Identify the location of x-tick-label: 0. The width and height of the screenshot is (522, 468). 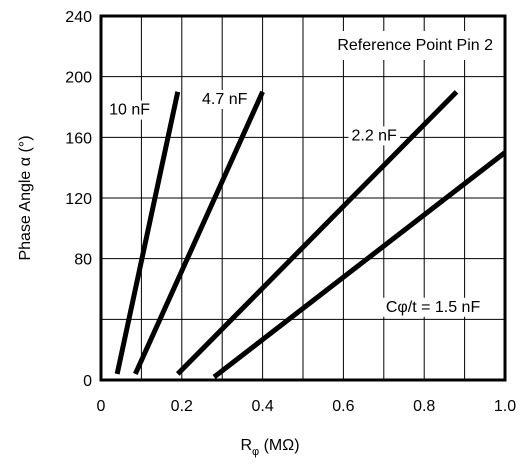
(101, 406).